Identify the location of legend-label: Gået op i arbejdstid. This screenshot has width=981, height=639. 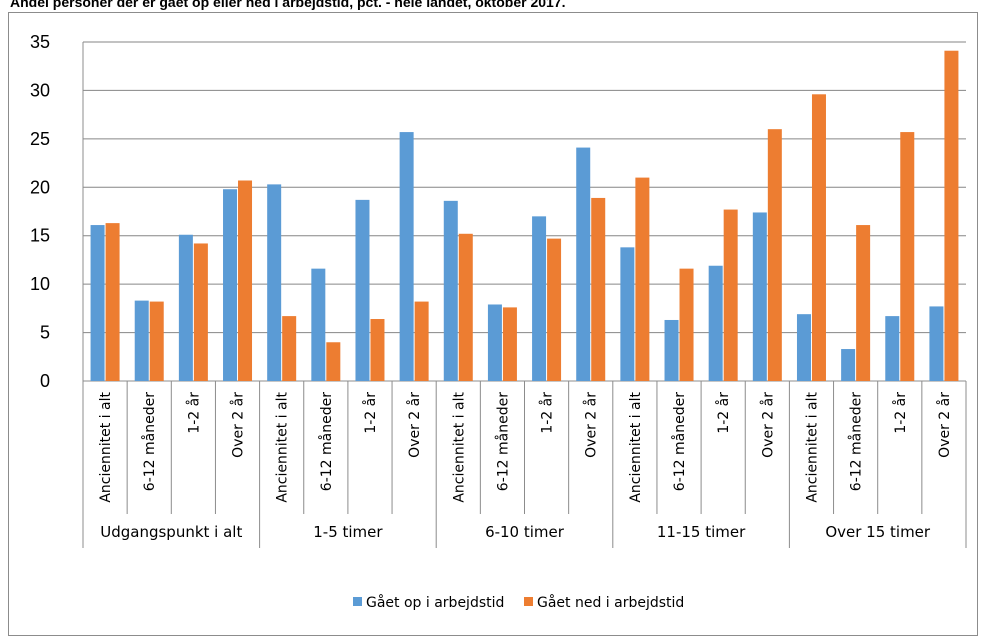
(435, 602).